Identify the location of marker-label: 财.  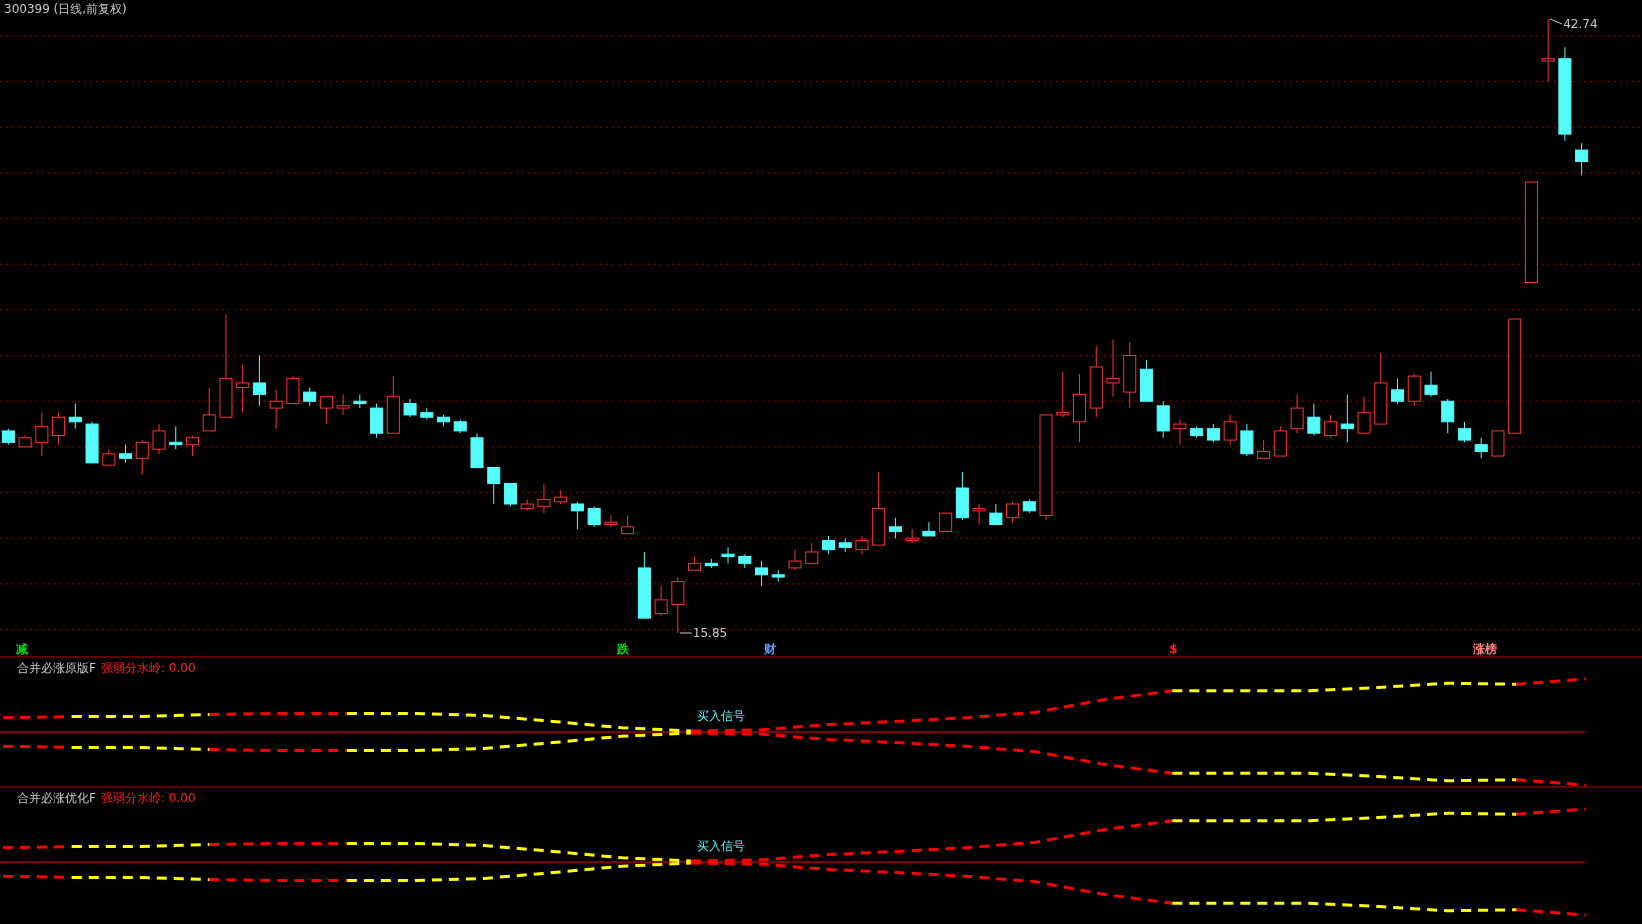
(769, 649).